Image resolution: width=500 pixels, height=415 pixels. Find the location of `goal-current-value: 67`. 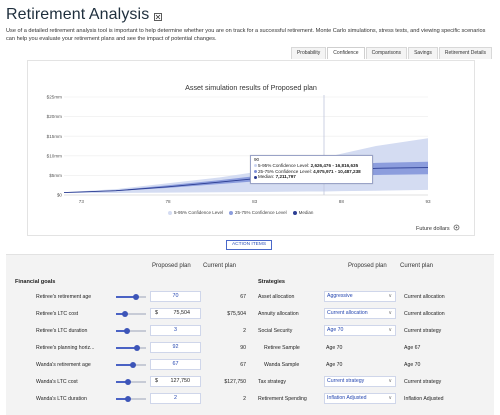

goal-current-value: 67 is located at coordinates (243, 365).